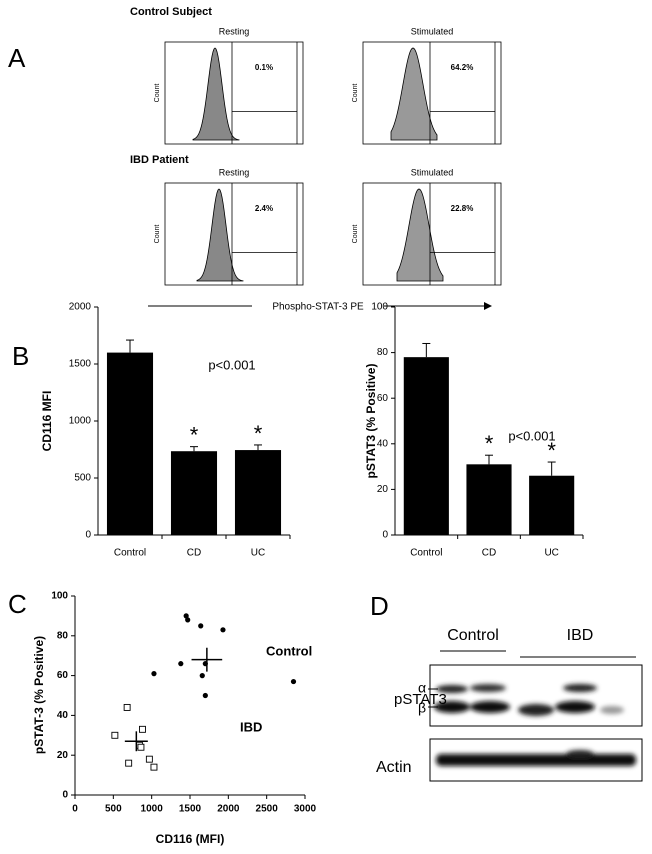 The width and height of the screenshot is (652, 854). Describe the element at coordinates (462, 208) in the screenshot. I see `gate-percent: 22.8%` at that location.